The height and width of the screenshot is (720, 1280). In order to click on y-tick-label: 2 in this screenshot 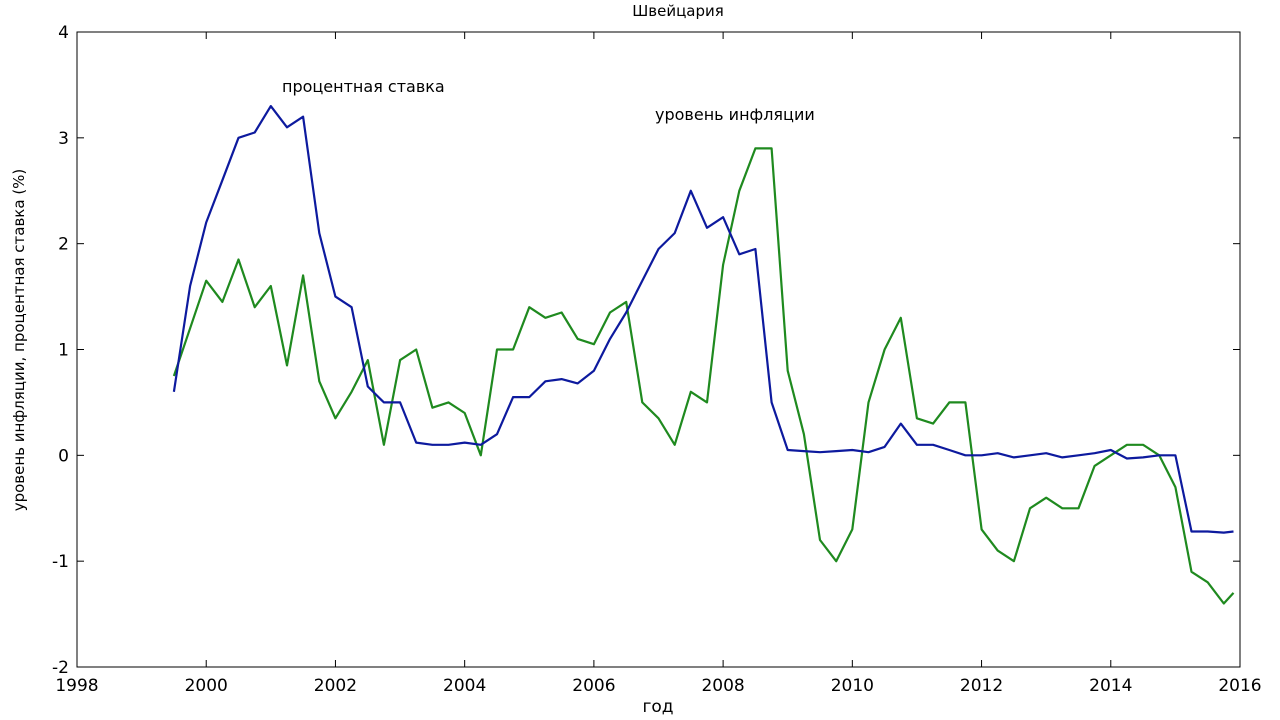, I will do `click(63, 245)`.